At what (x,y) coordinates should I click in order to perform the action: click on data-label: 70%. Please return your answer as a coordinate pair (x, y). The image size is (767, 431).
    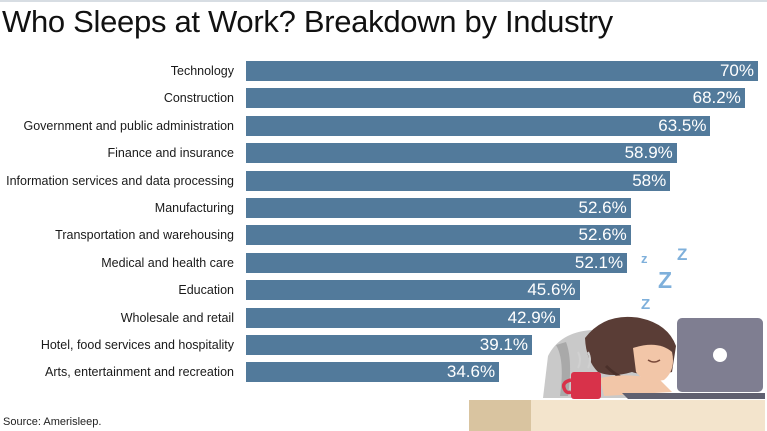
    Looking at the image, I should click on (736, 70).